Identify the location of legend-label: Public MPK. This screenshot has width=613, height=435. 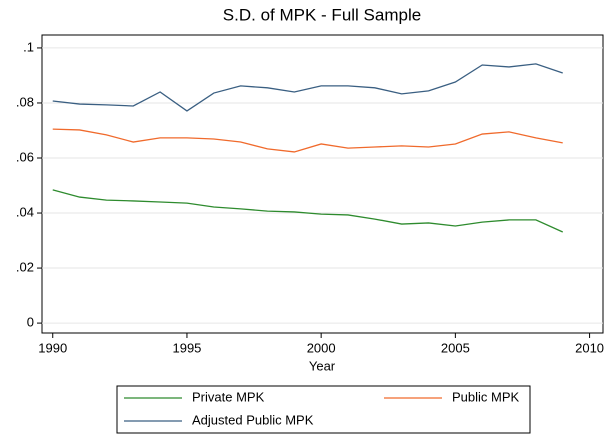
(486, 396).